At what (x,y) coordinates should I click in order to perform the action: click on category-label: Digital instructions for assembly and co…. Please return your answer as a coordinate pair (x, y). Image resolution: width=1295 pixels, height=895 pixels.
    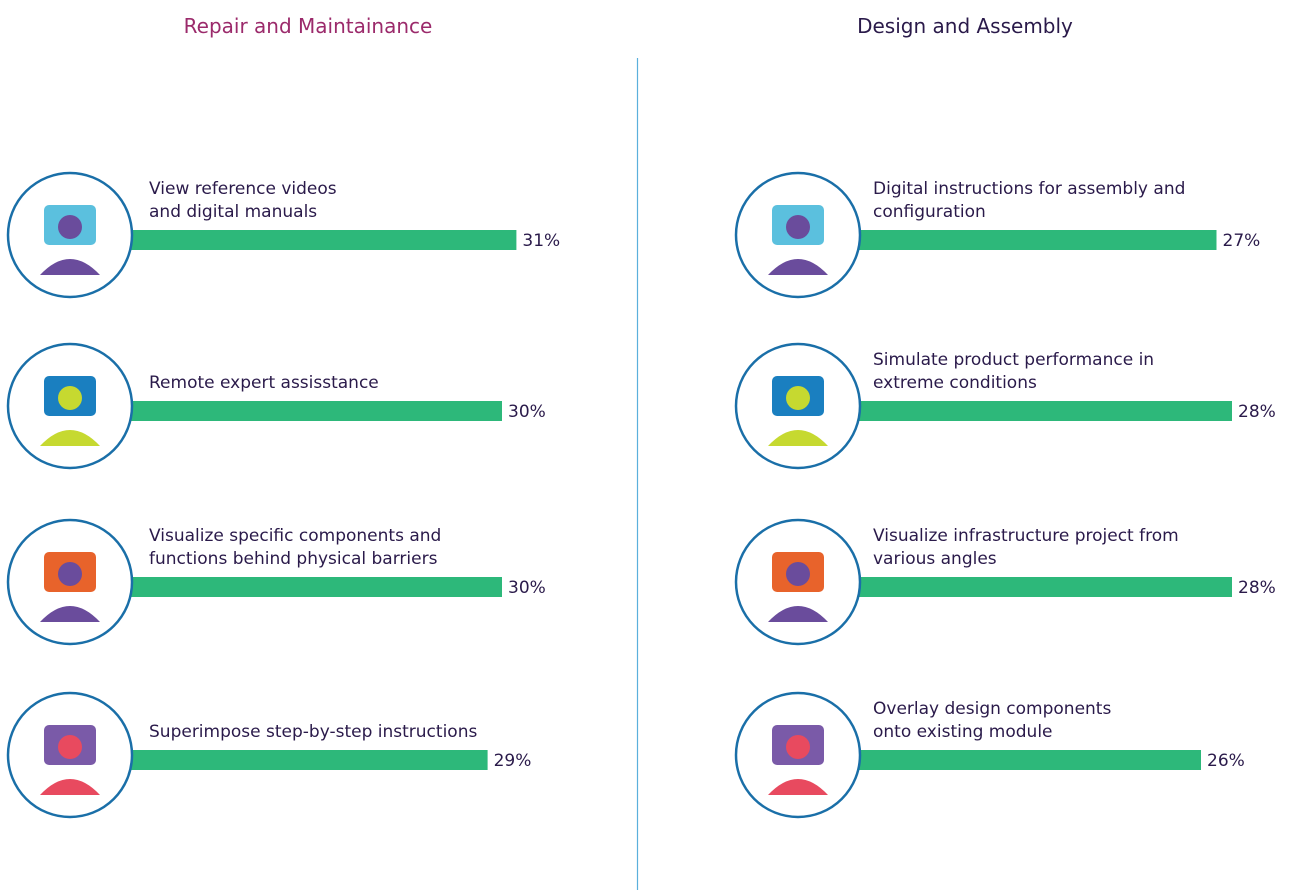
    Looking at the image, I should click on (1029, 200).